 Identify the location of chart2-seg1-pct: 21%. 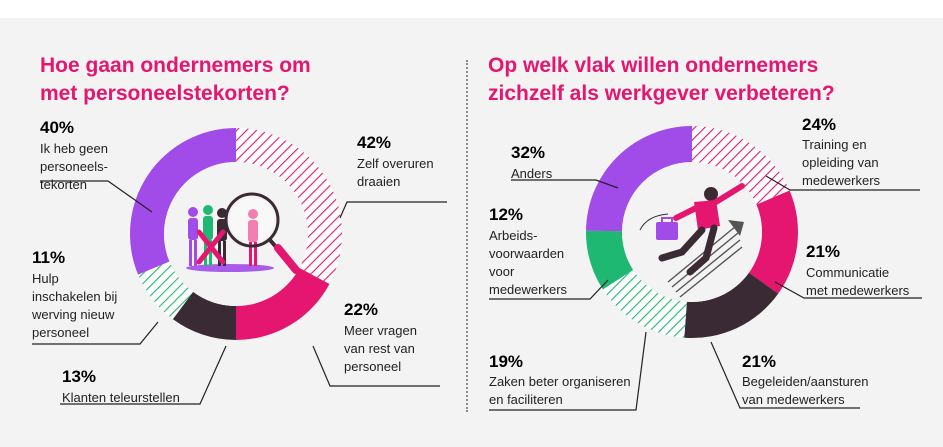
(823, 251).